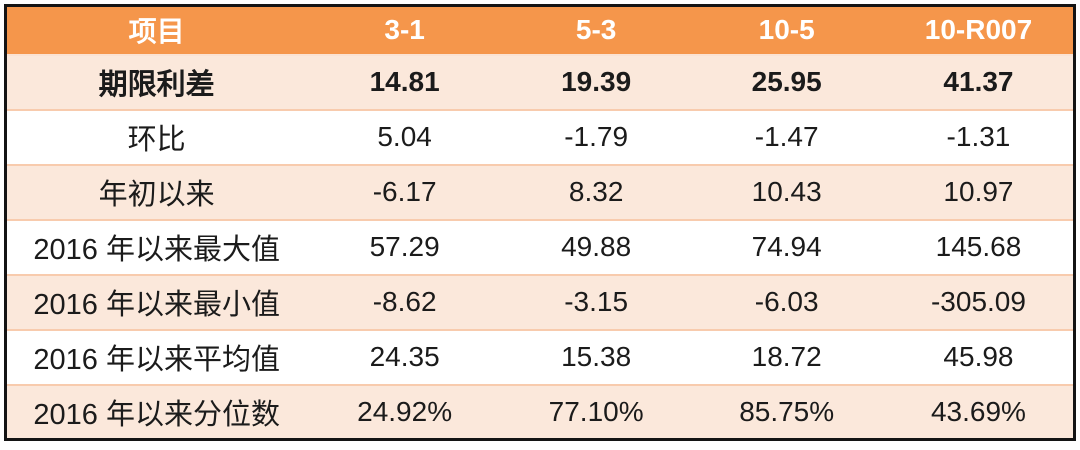  Describe the element at coordinates (596, 30) in the screenshot. I see `column-header-5-3: 5-3` at that location.